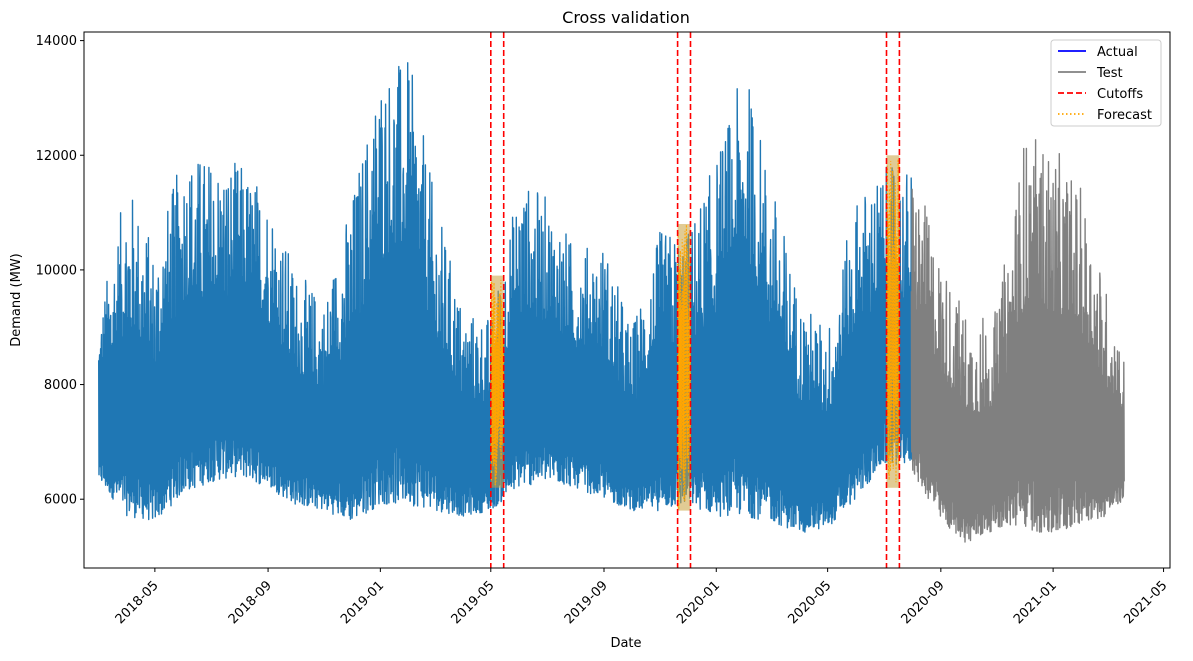 This screenshot has width=1193, height=661. I want to click on x-tick-label: 2019-01, so click(362, 602).